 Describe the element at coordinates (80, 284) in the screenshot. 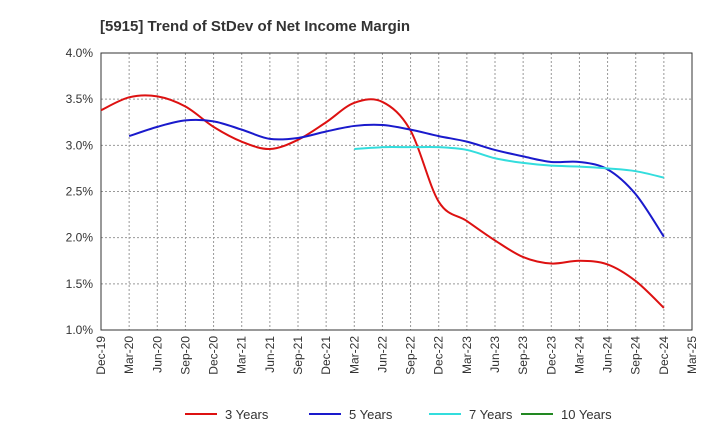

I see `y-tick-label: 1.5%` at that location.